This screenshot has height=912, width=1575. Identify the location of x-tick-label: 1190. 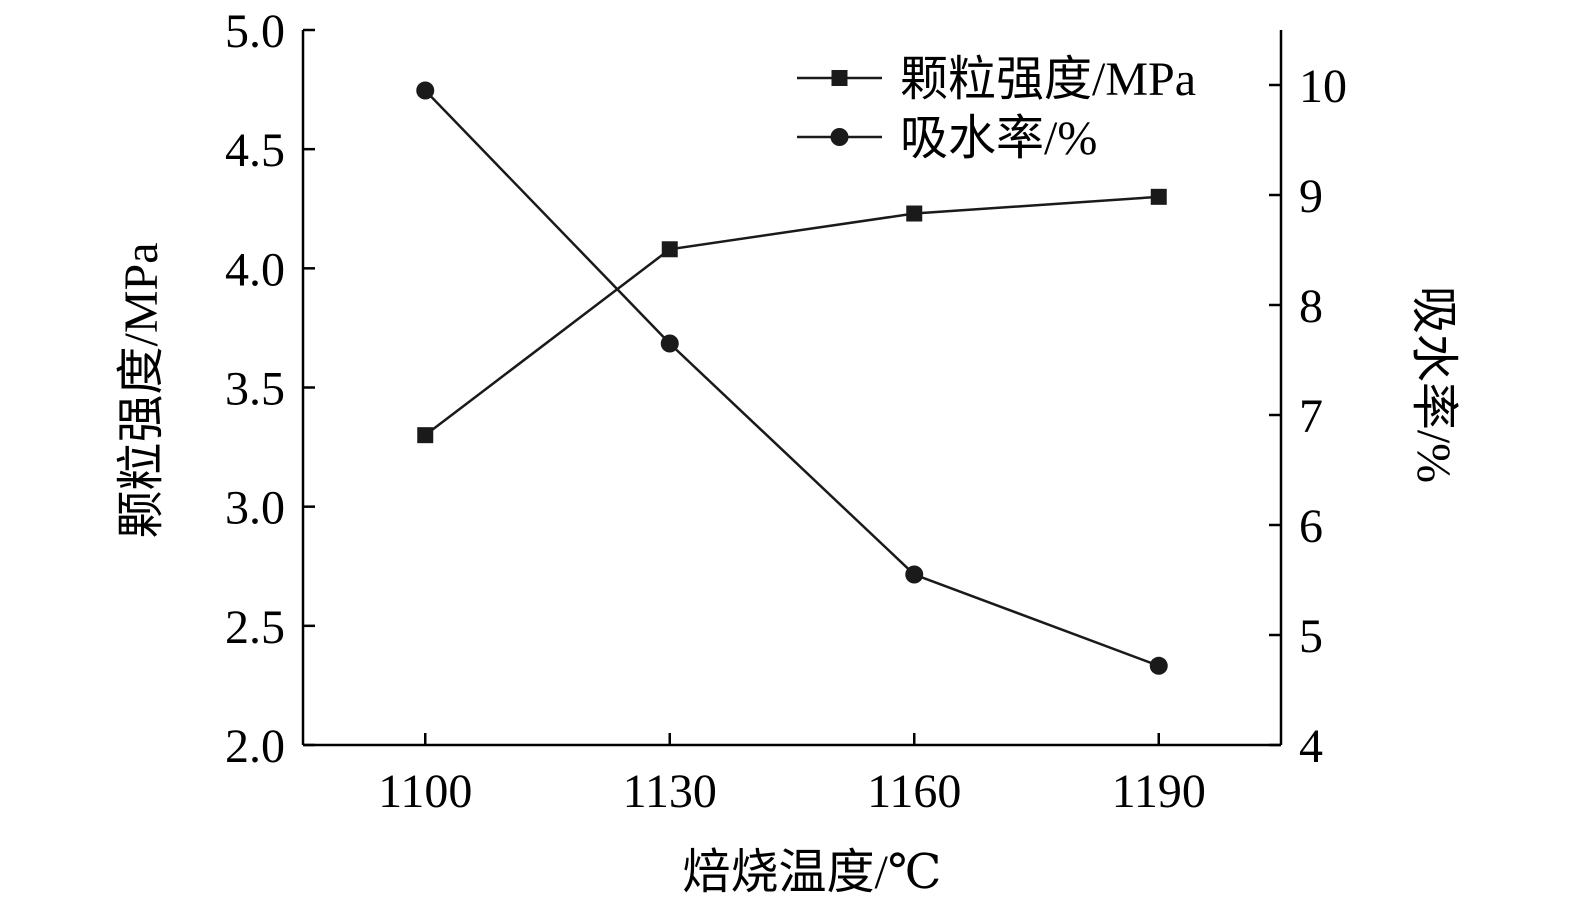
(1159, 791).